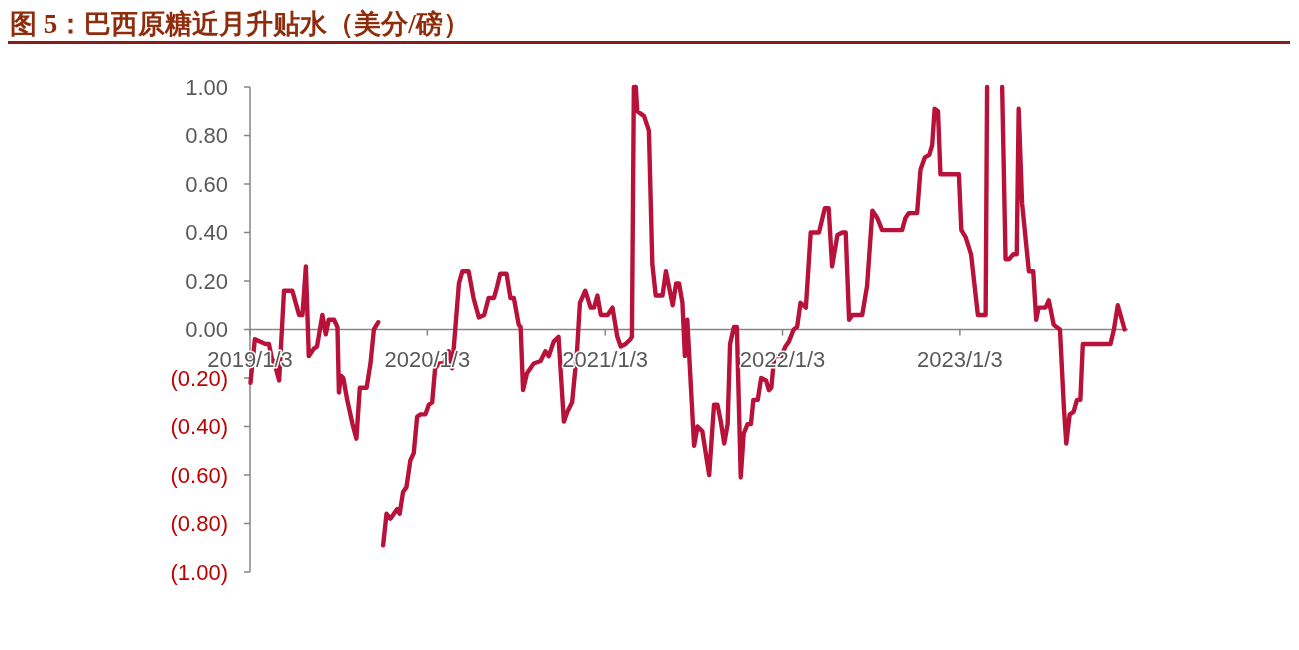  Describe the element at coordinates (199, 475) in the screenshot. I see `y-tick-label: (0.60)` at that location.